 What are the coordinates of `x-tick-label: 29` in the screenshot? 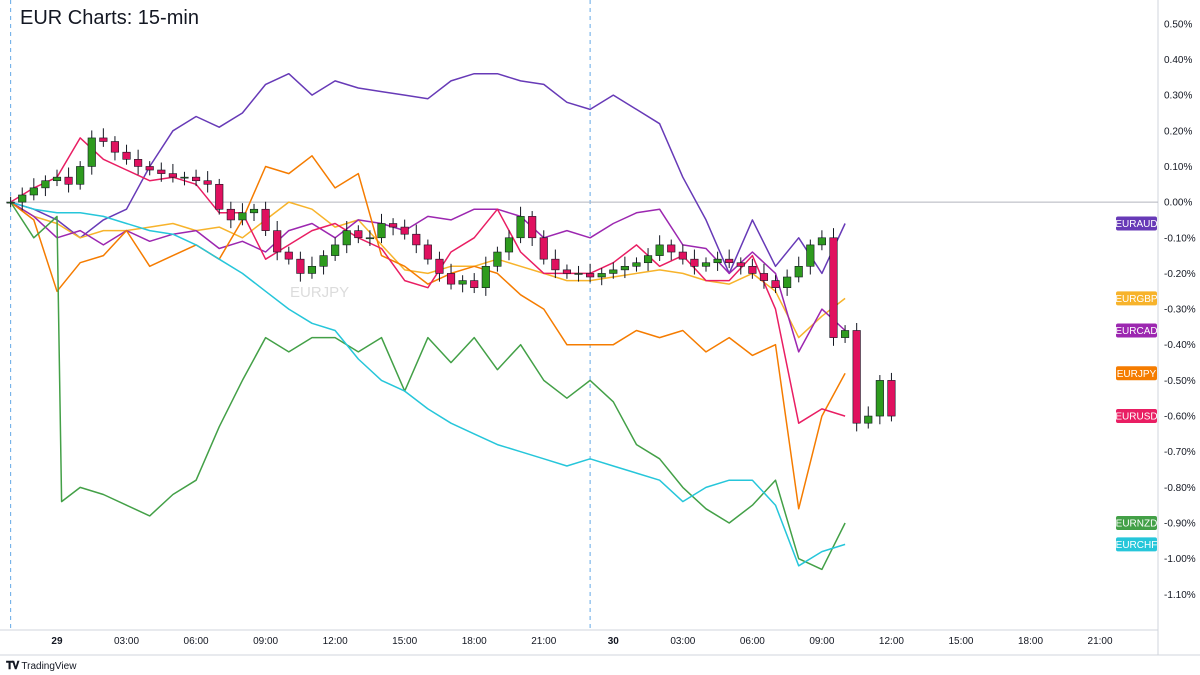 It's located at (57, 641).